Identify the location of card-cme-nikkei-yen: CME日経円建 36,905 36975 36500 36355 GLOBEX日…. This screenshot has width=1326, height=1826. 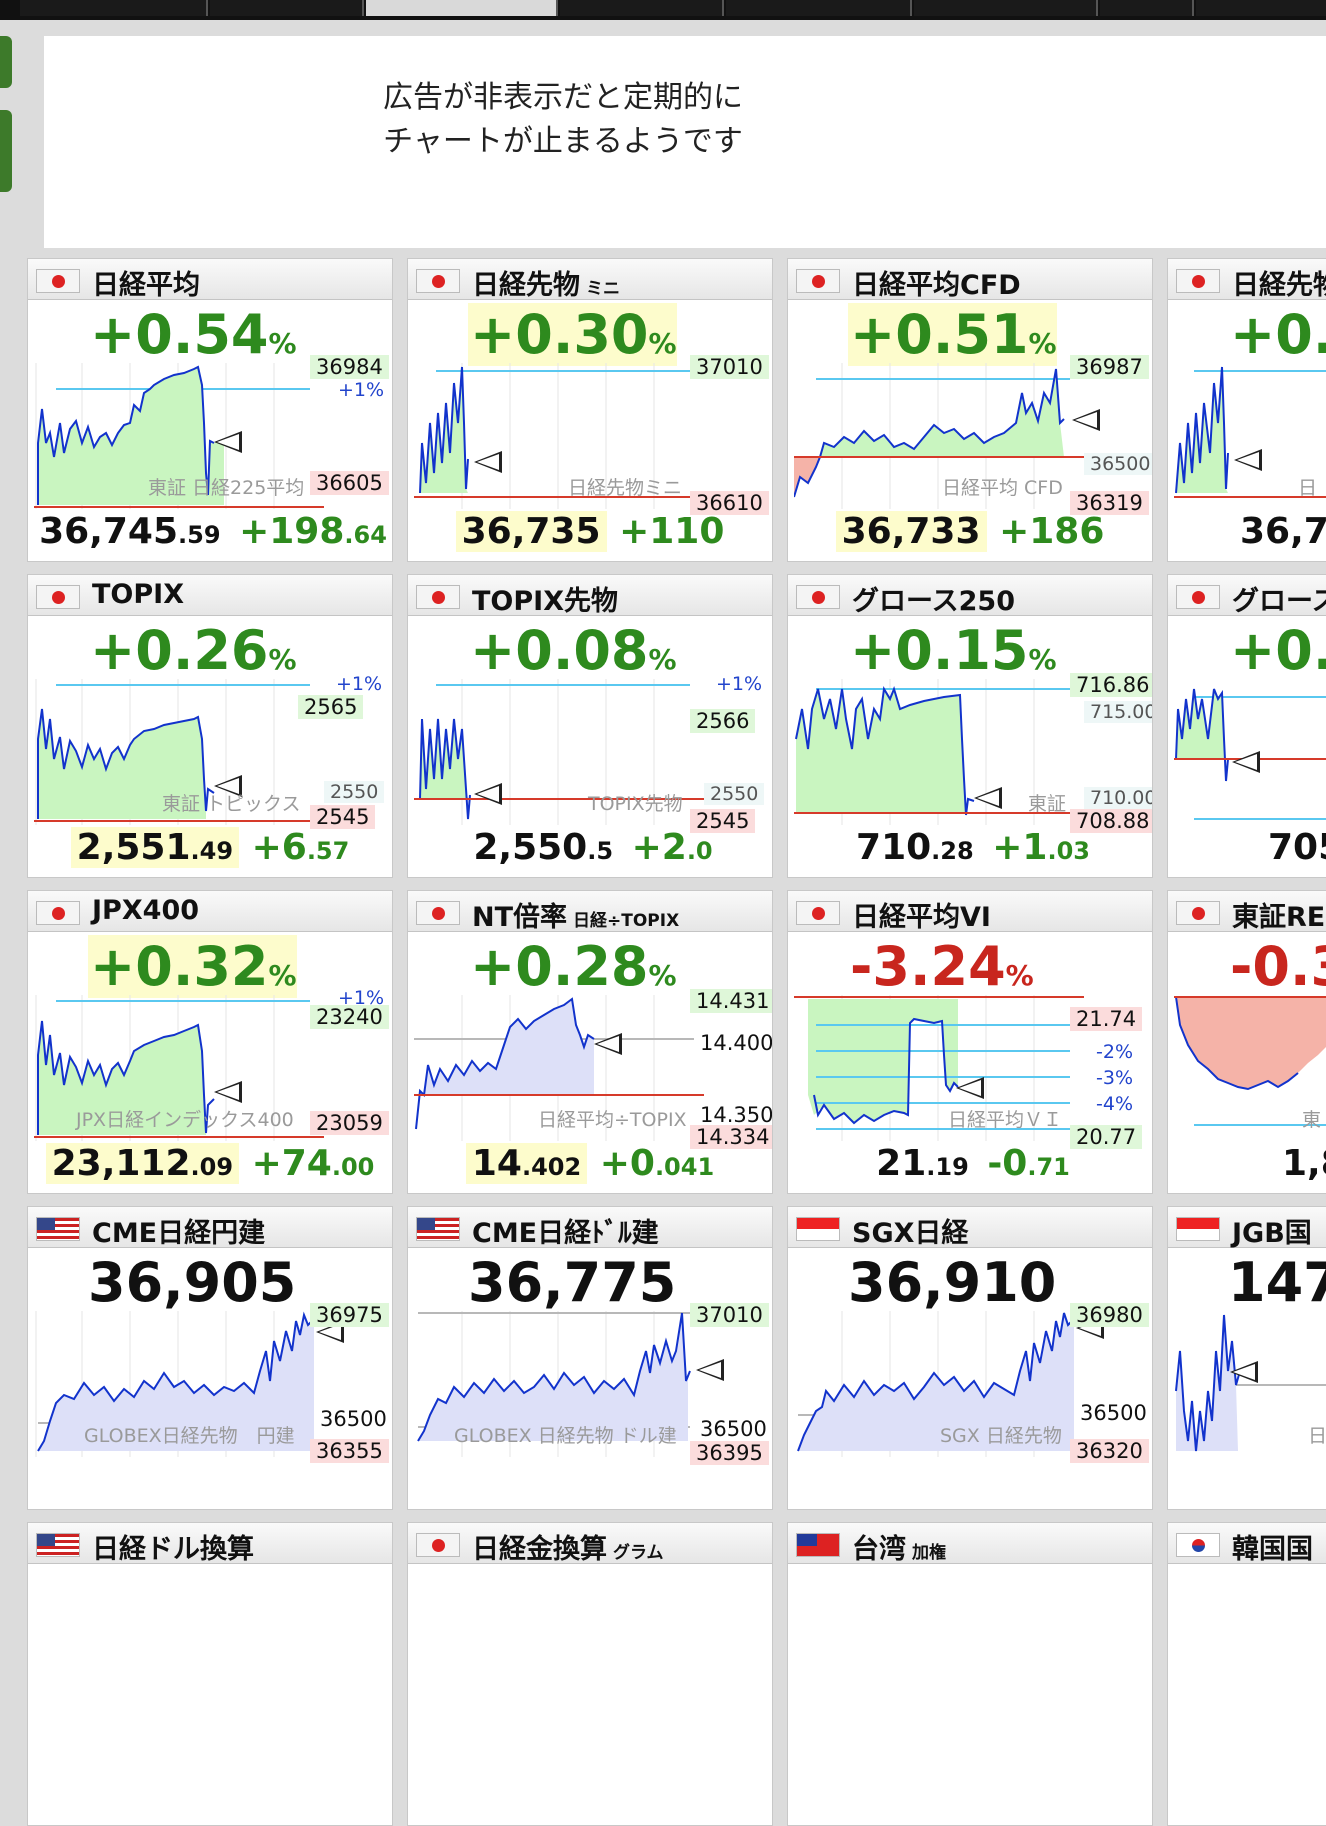
(210, 1358).